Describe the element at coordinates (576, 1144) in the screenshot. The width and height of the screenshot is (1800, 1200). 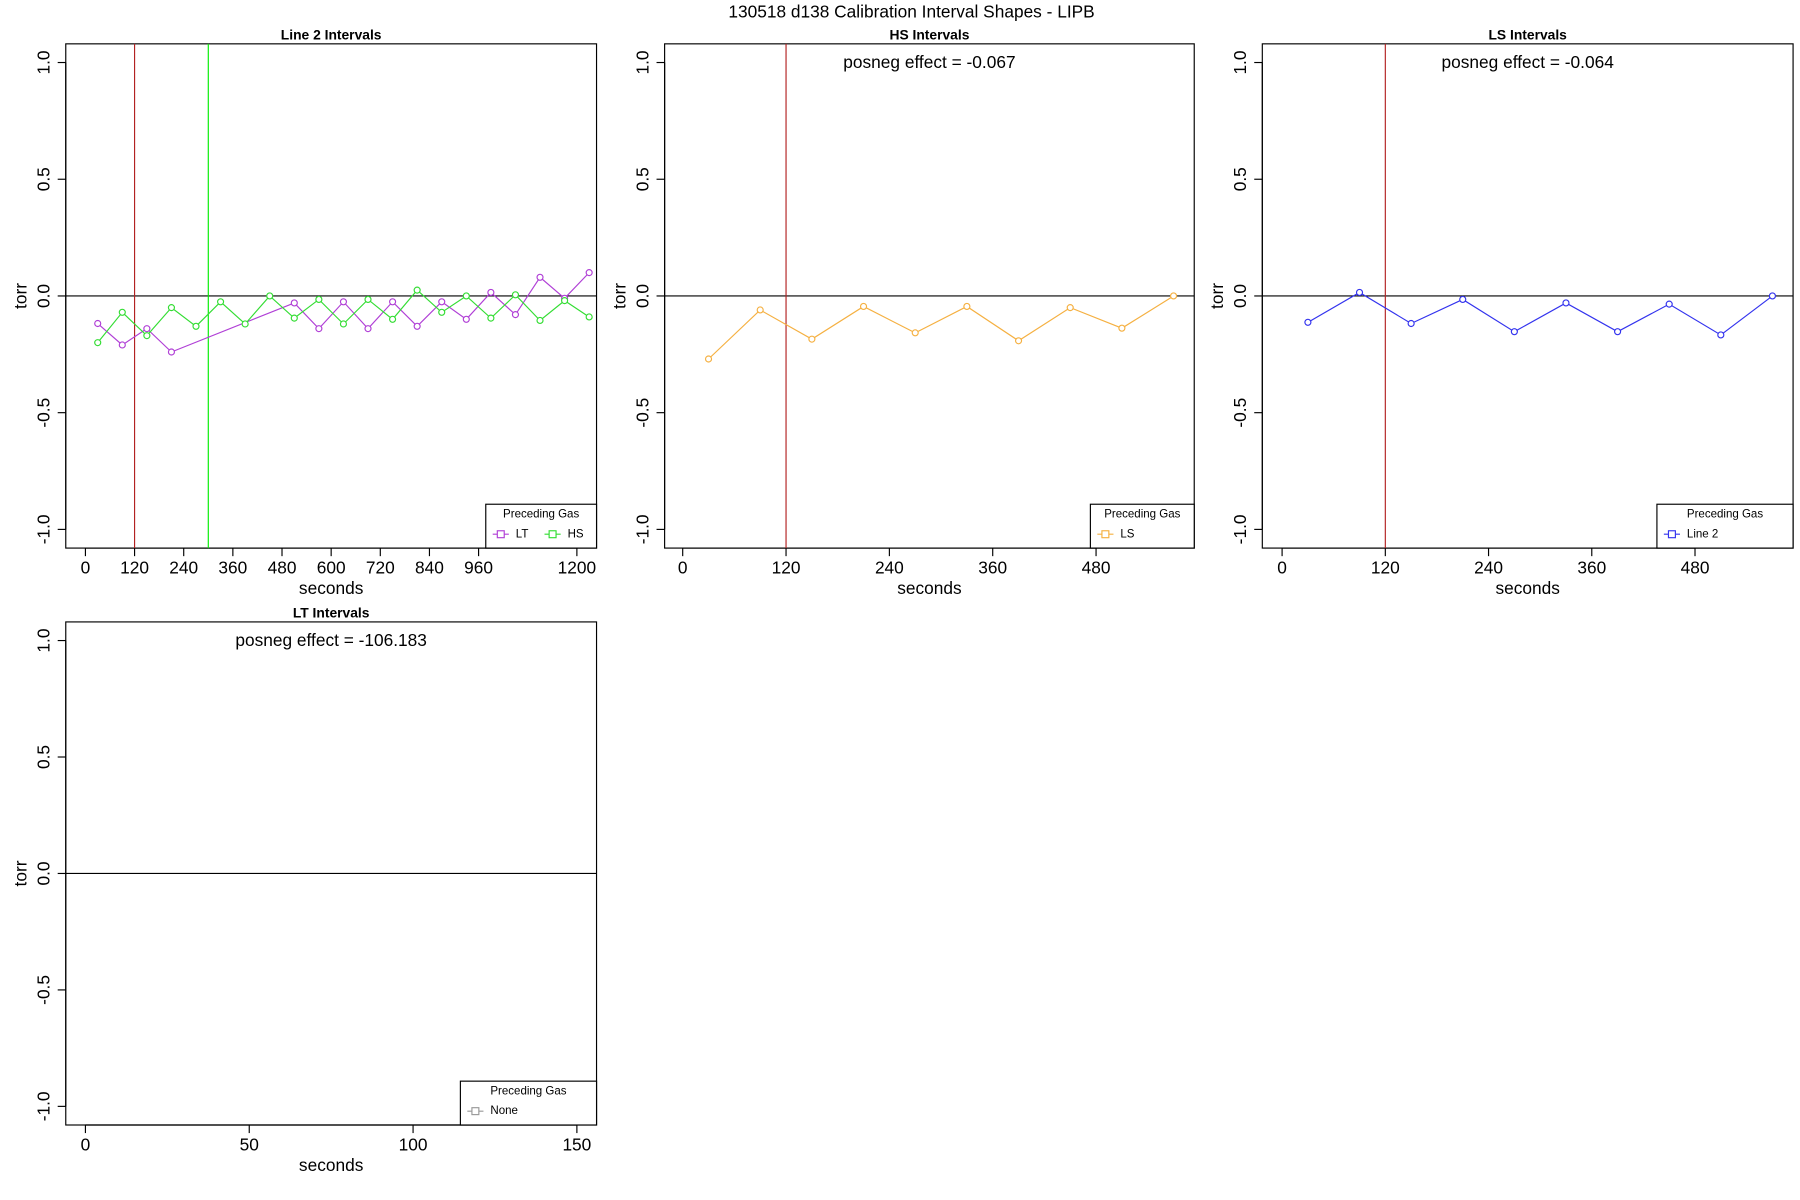
I see `x-tick-label: 150` at that location.